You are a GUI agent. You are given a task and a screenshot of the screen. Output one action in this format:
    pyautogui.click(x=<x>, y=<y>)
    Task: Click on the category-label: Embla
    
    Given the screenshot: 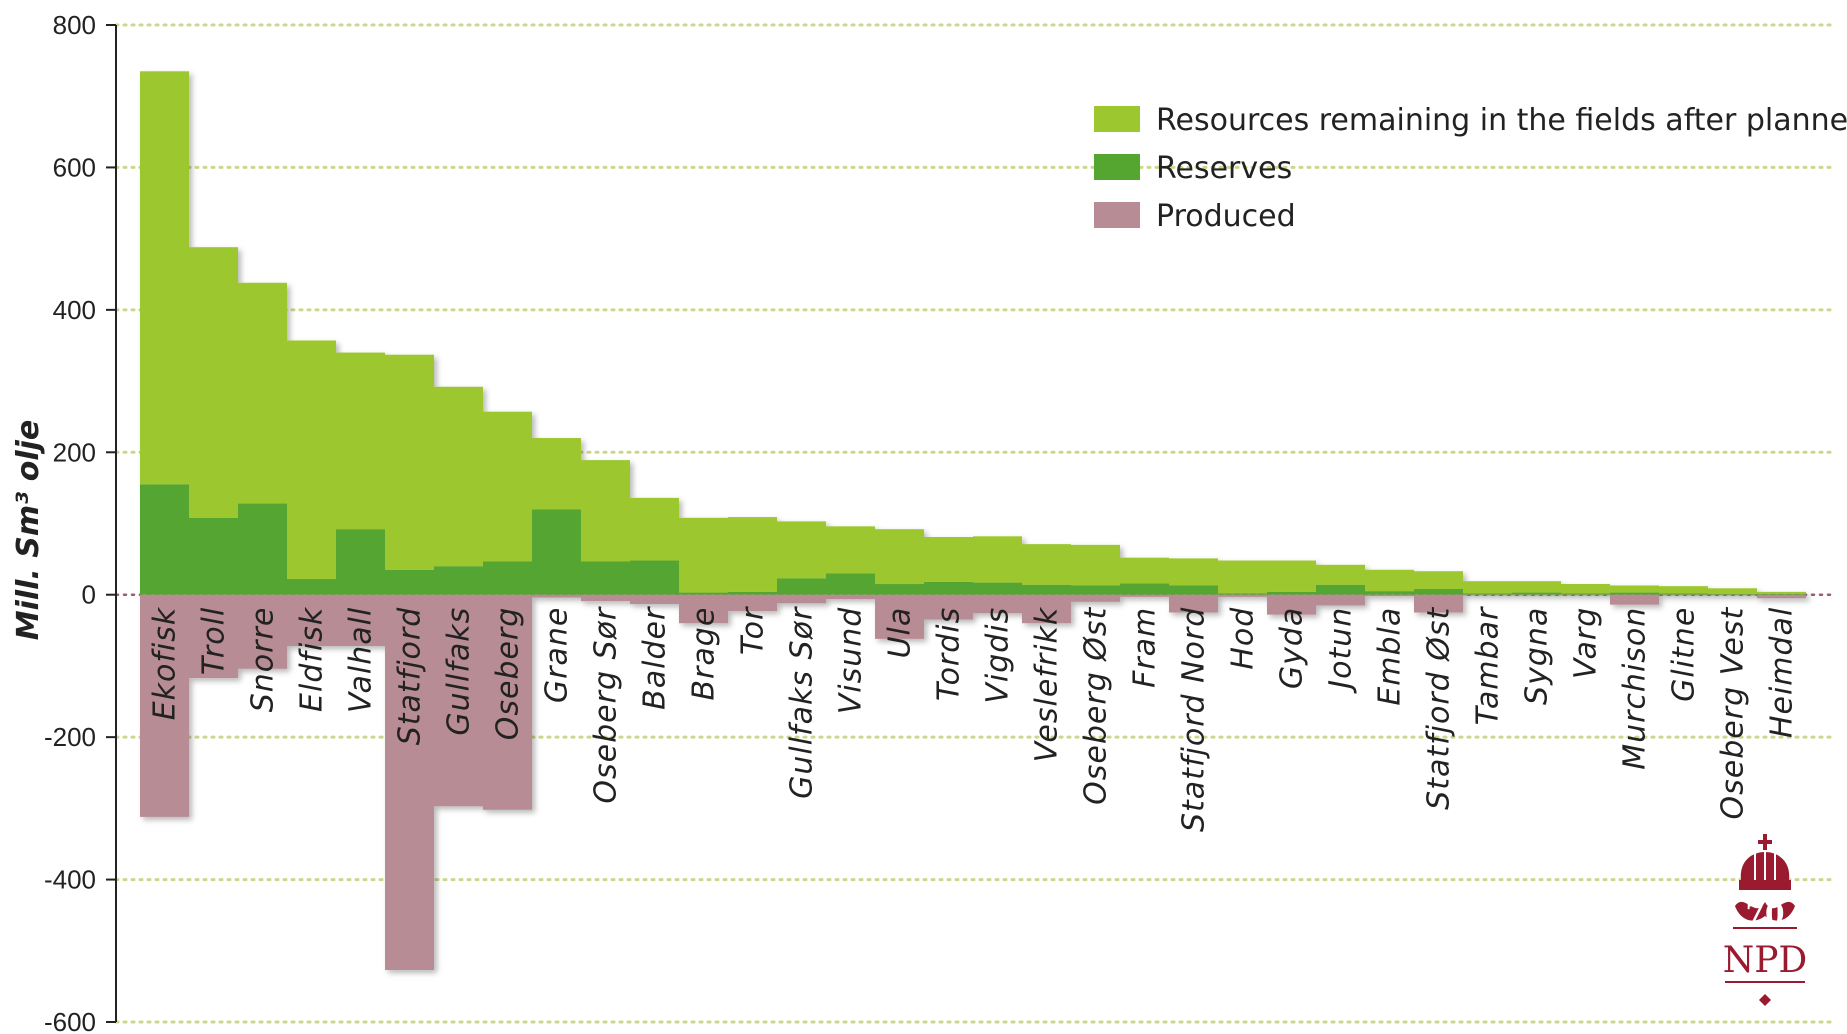 What is the action you would take?
    pyautogui.click(x=1390, y=656)
    